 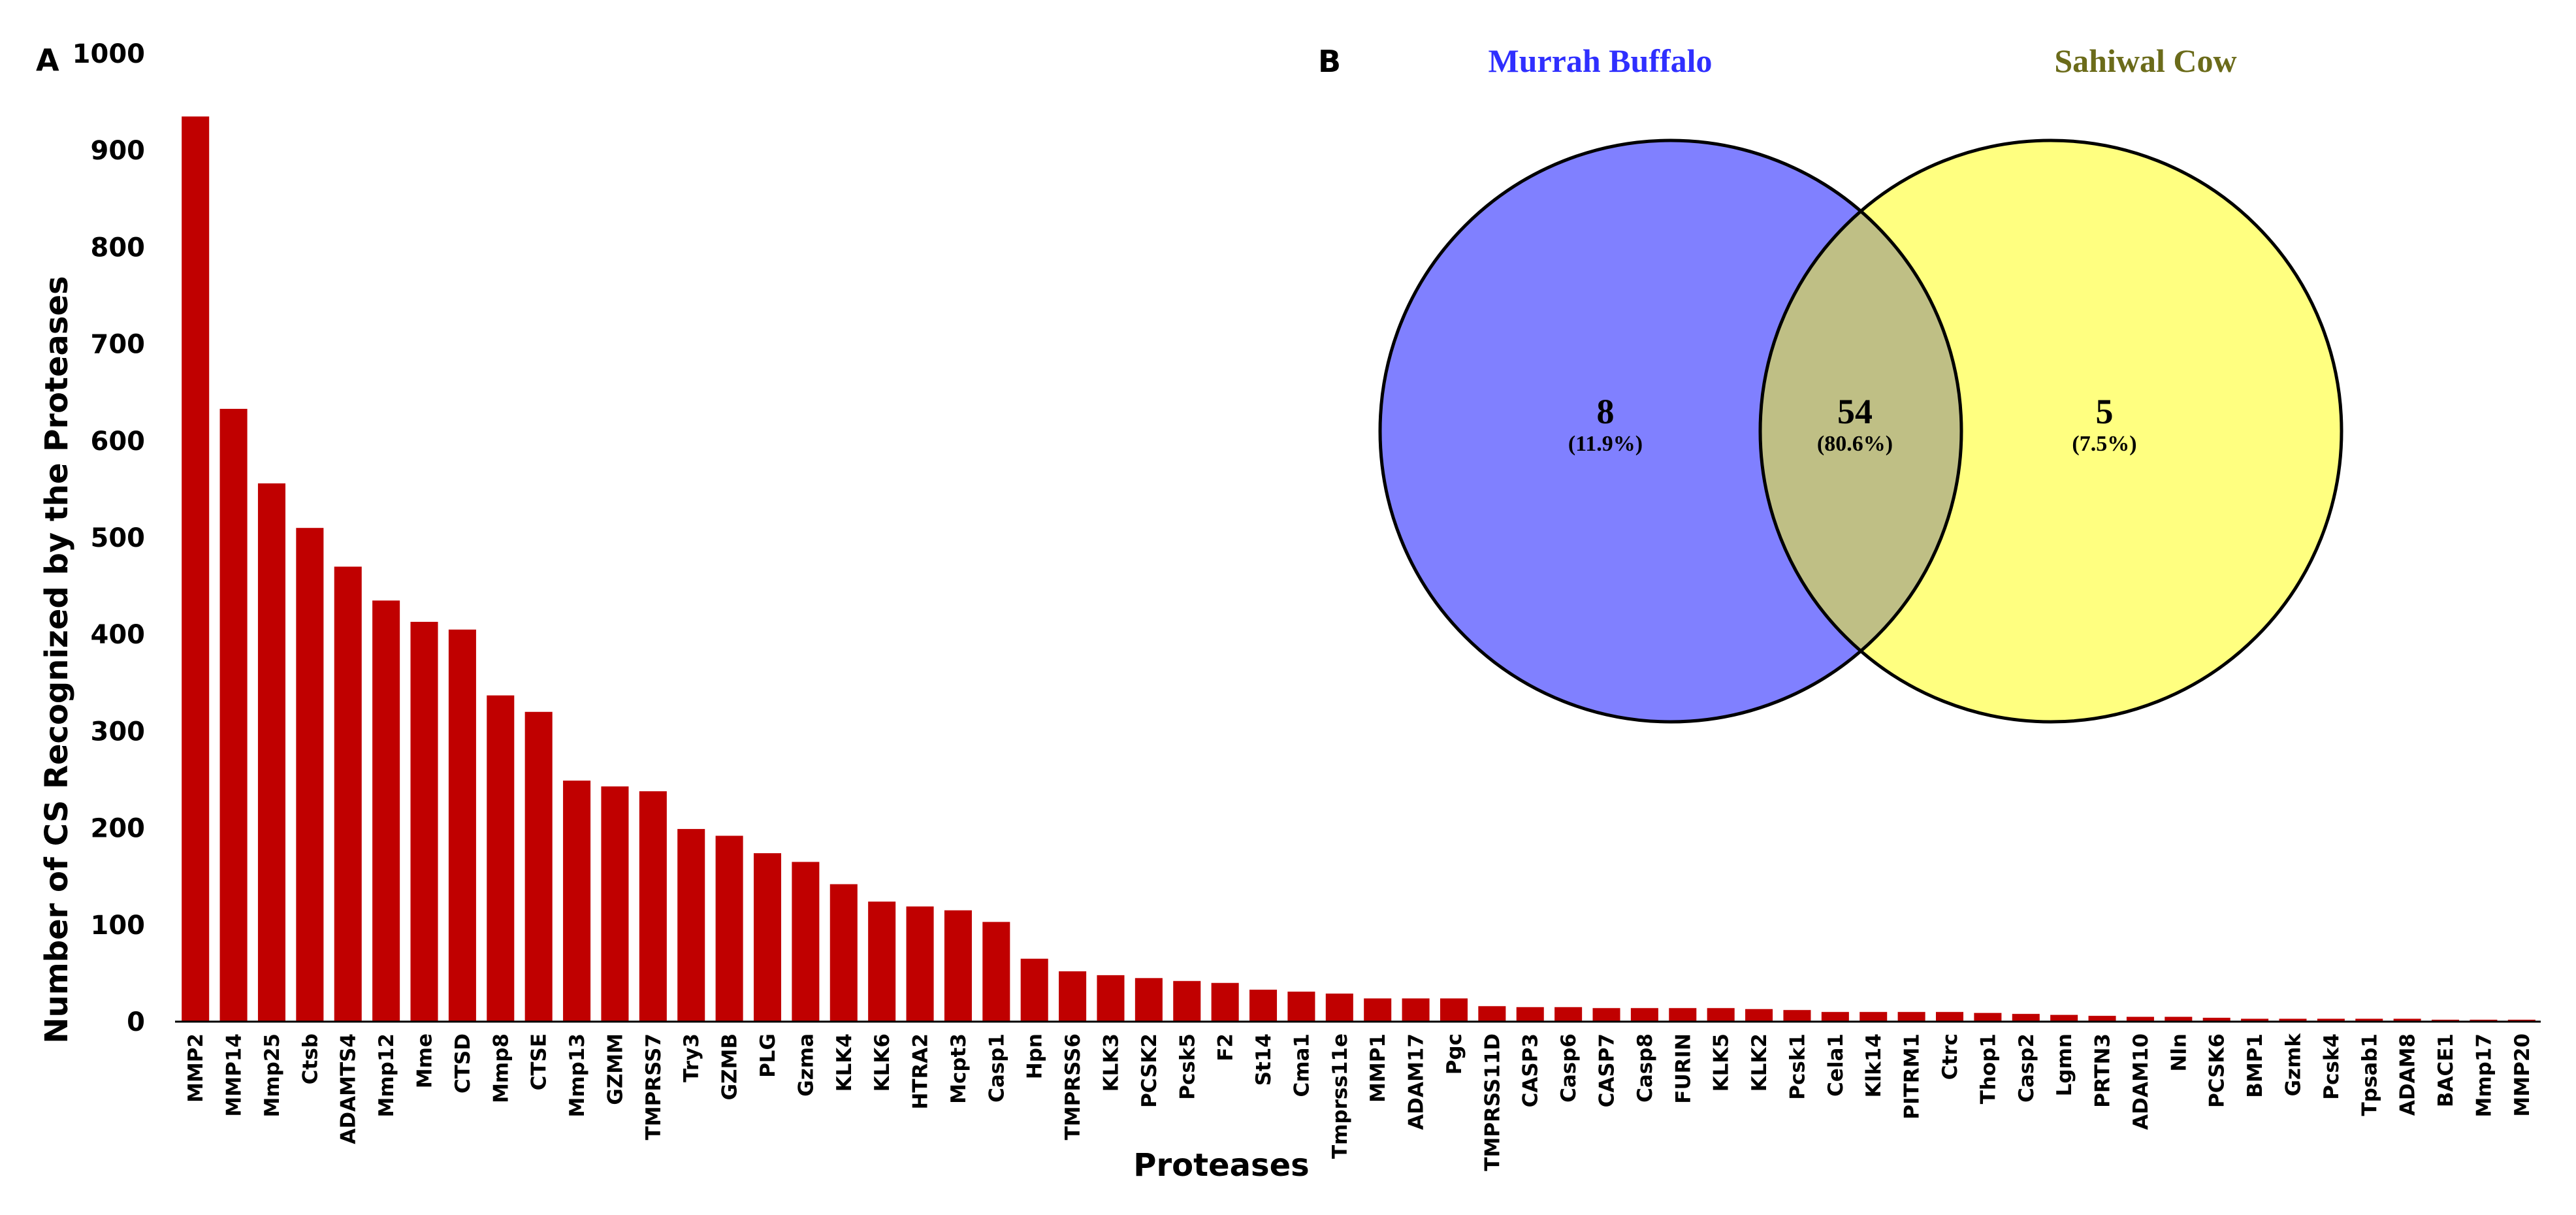 What do you see at coordinates (1950, 1056) in the screenshot?
I see `x-tick-label: Ctrc` at bounding box center [1950, 1056].